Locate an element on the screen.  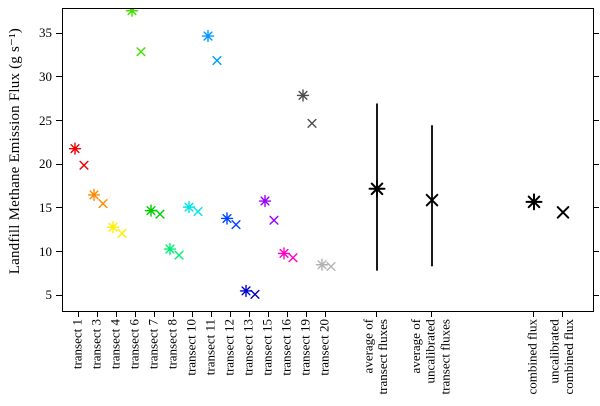
y-tick-label: 10 is located at coordinates (45, 251).